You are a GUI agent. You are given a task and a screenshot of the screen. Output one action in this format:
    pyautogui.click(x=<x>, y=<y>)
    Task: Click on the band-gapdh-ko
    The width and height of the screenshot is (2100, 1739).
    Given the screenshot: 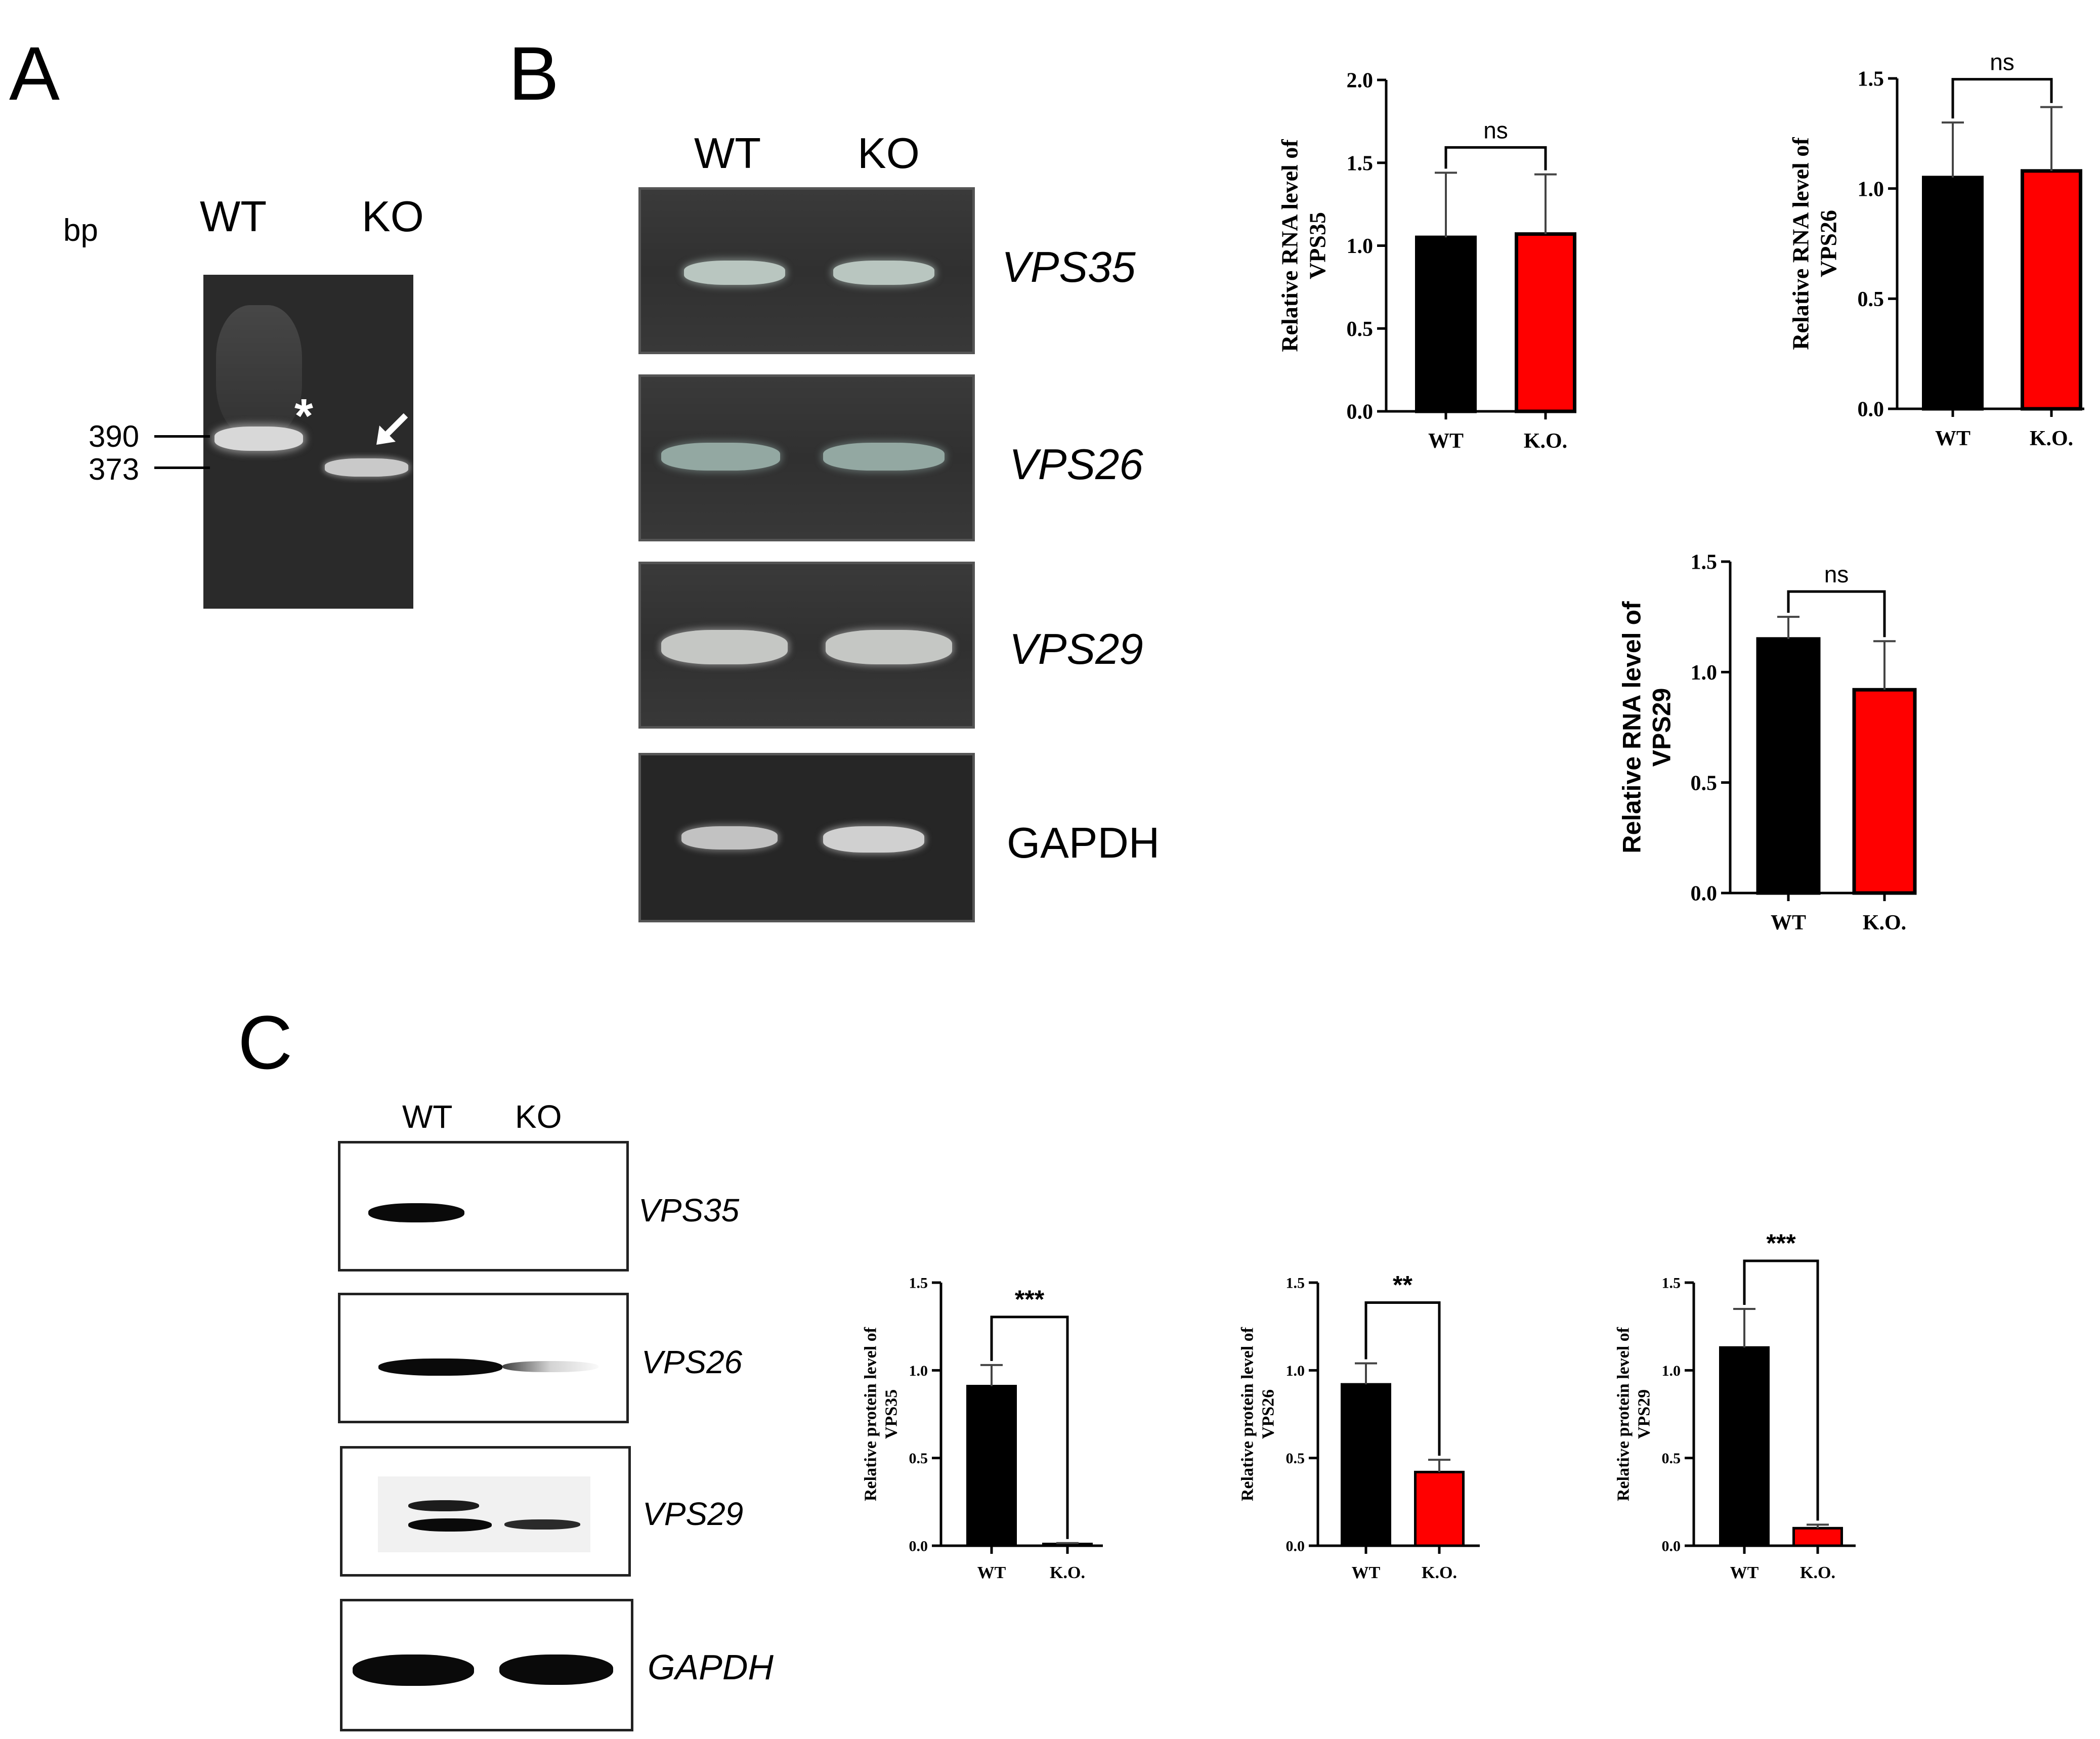 What is the action you would take?
    pyautogui.click(x=873, y=840)
    